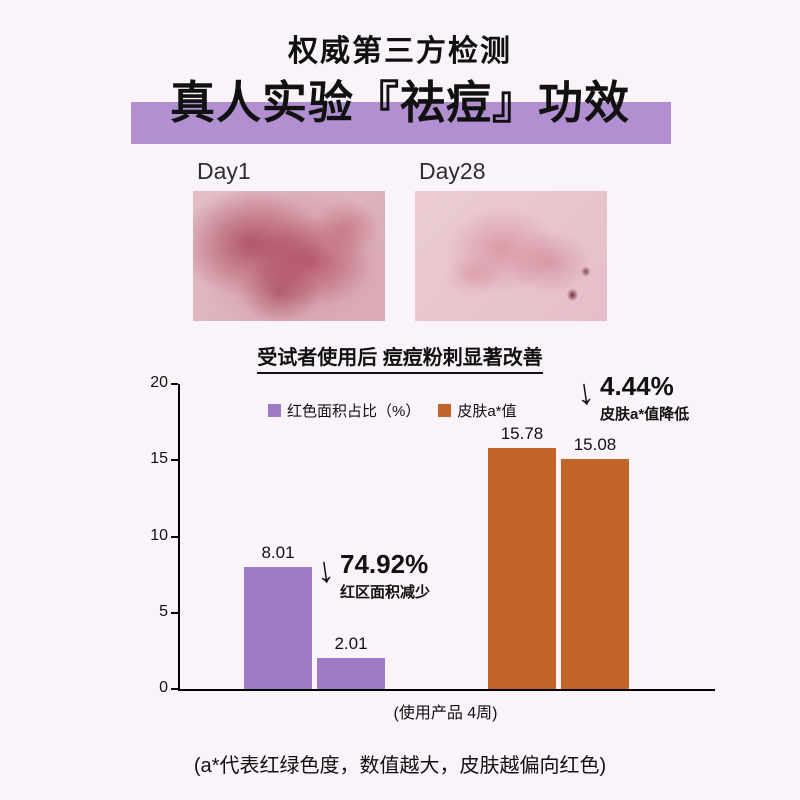 The height and width of the screenshot is (800, 800). Describe the element at coordinates (224, 171) in the screenshot. I see `before-label: Day1` at that location.